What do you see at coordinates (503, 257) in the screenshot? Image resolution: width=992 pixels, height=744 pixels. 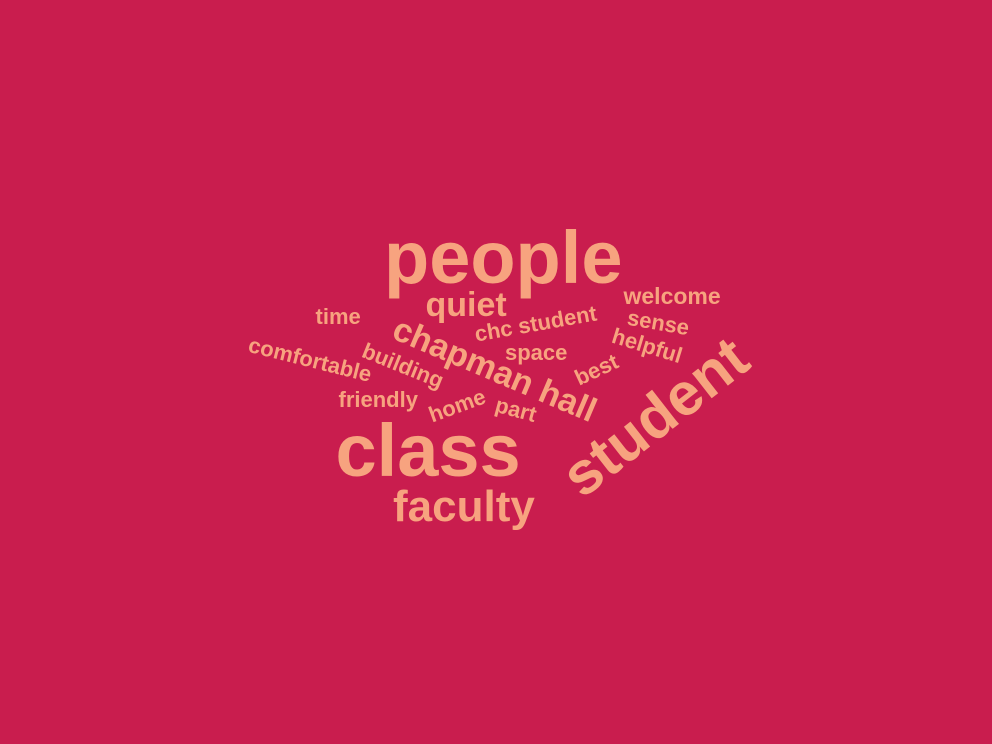 I see `word-people: people` at bounding box center [503, 257].